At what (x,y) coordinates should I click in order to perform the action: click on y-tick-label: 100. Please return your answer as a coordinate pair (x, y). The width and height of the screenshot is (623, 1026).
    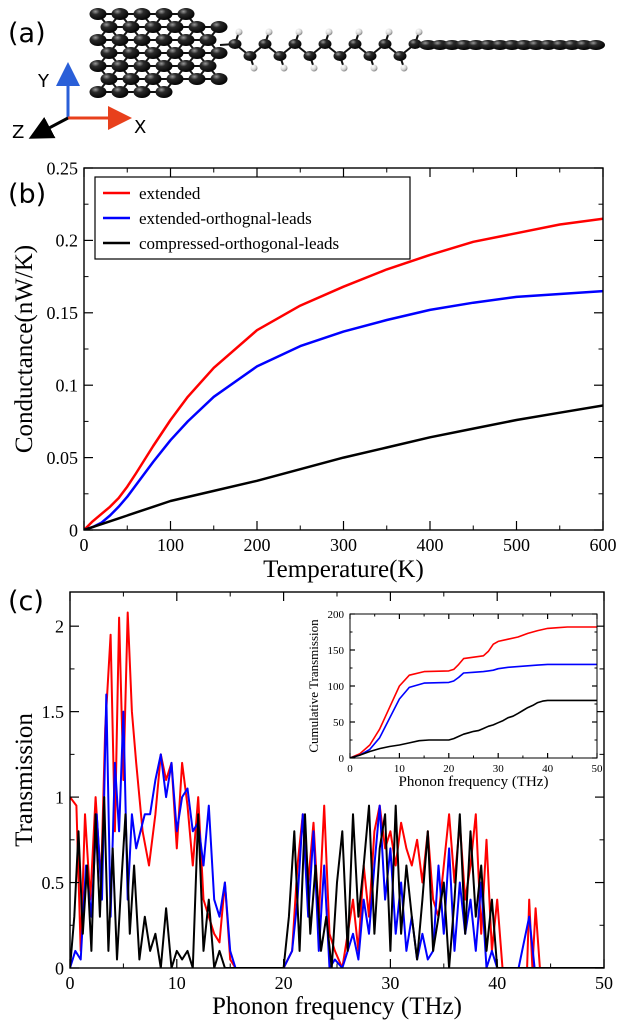
    Looking at the image, I should click on (336, 687).